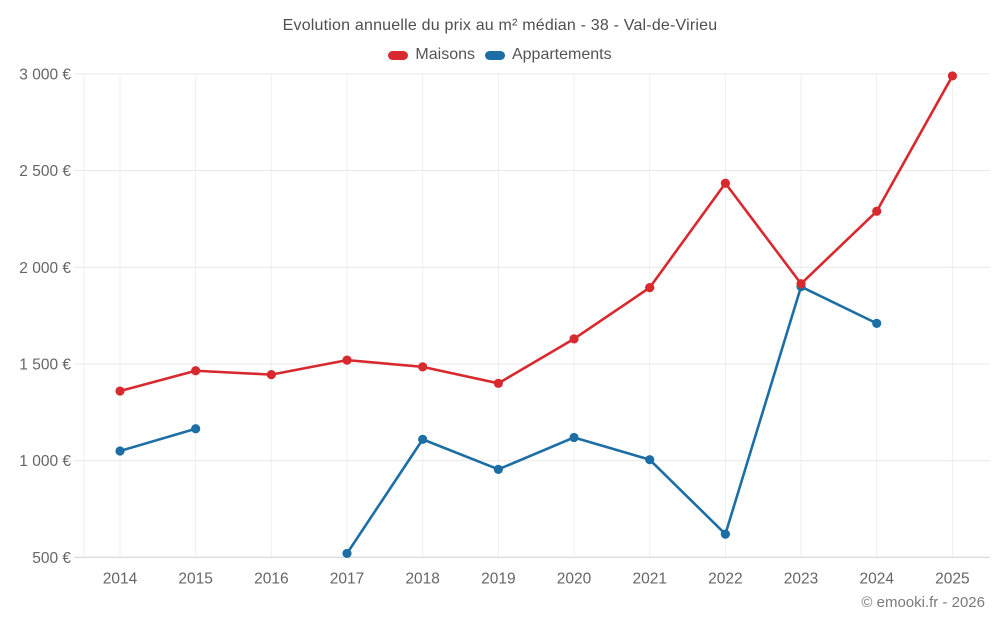  Describe the element at coordinates (120, 391) in the screenshot. I see `data-point-maisons-2014` at that location.